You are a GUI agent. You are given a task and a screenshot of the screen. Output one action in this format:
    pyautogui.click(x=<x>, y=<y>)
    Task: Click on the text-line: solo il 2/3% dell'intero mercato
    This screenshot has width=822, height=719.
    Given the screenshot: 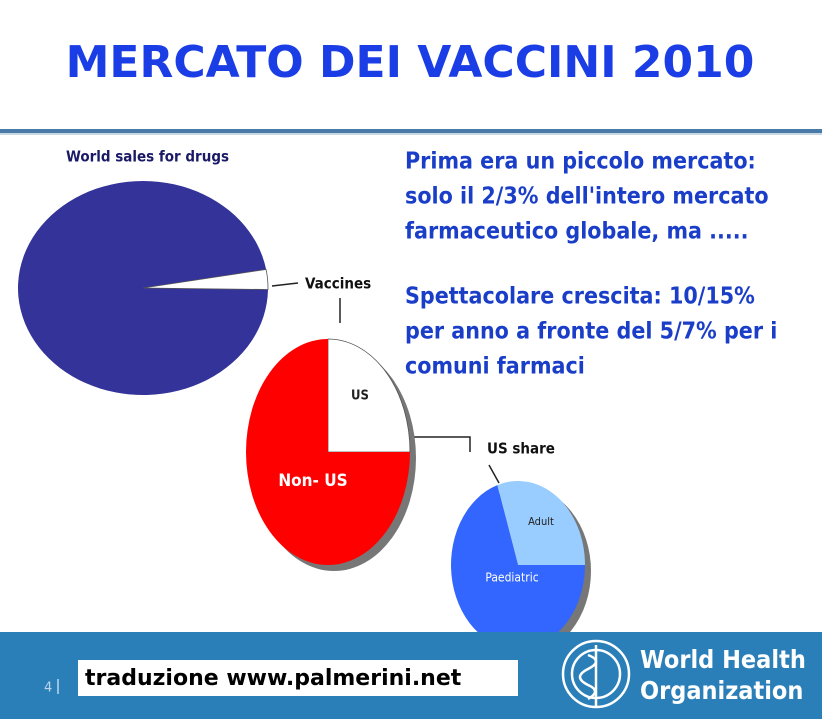 What is the action you would take?
    pyautogui.click(x=587, y=197)
    